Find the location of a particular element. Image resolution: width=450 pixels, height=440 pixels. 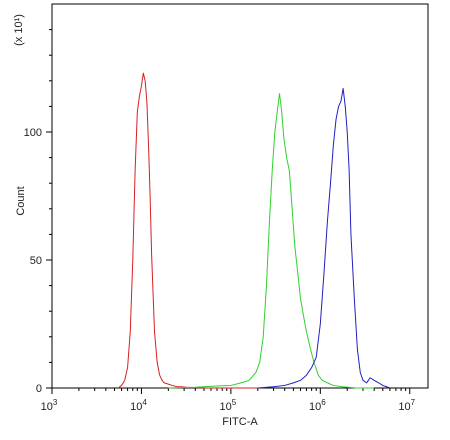

x-axis-label: FITC-A is located at coordinates (240, 422).